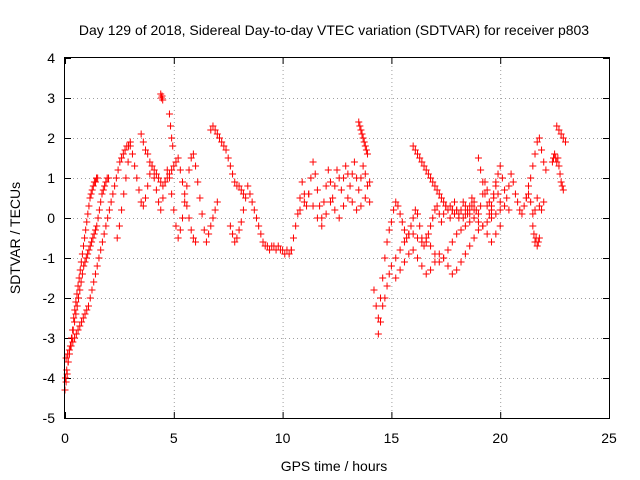 This screenshot has height=480, width=640. I want to click on x-tick-label: 10, so click(283, 438).